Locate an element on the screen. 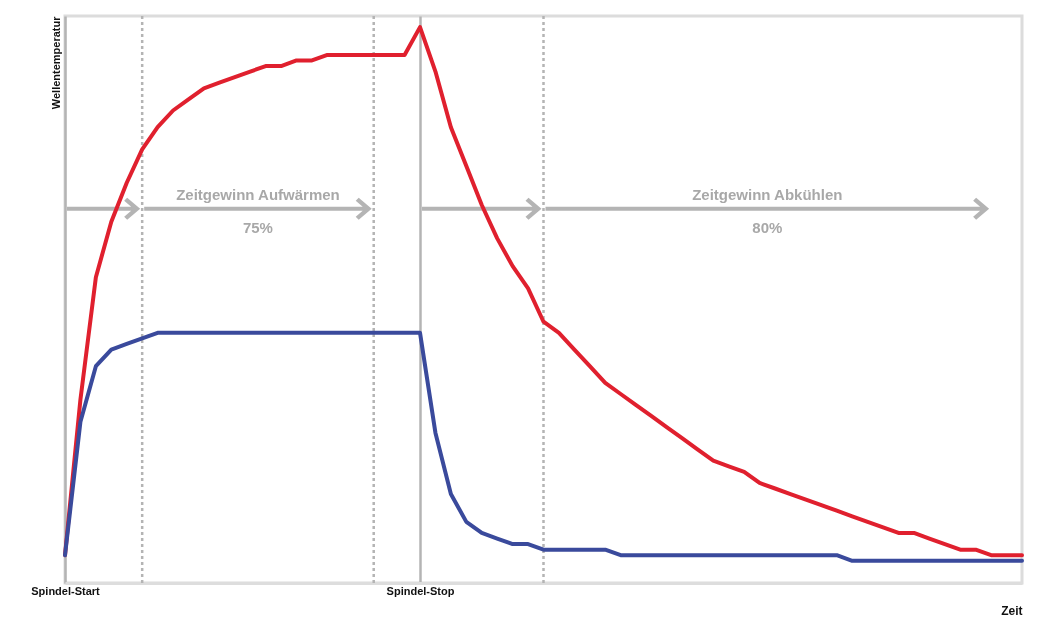 Image resolution: width=1039 pixels, height=631 pixels. y-axis-title: Wellentemperatur is located at coordinates (55, 62).